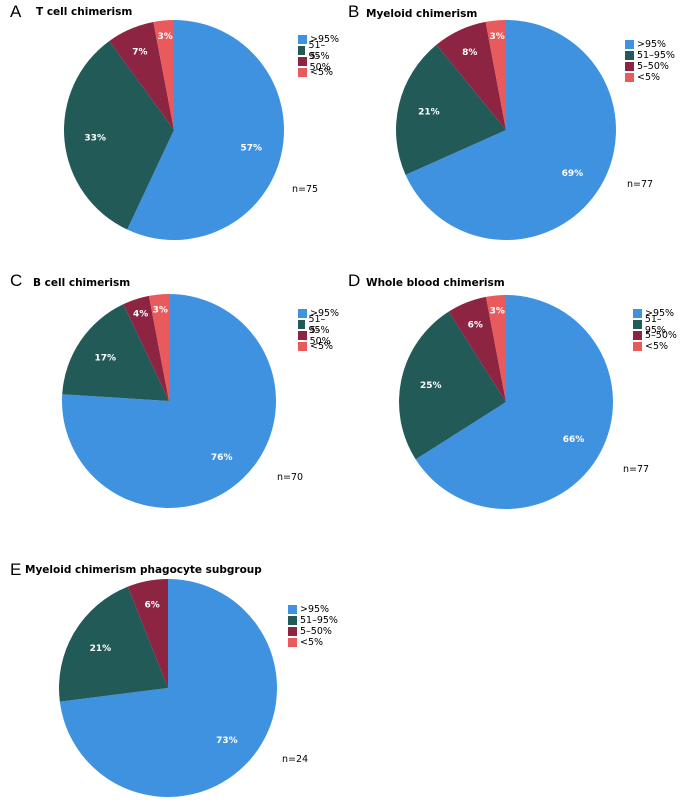 This screenshot has height=805, width=685. I want to click on slice-label: 33%, so click(95, 139).